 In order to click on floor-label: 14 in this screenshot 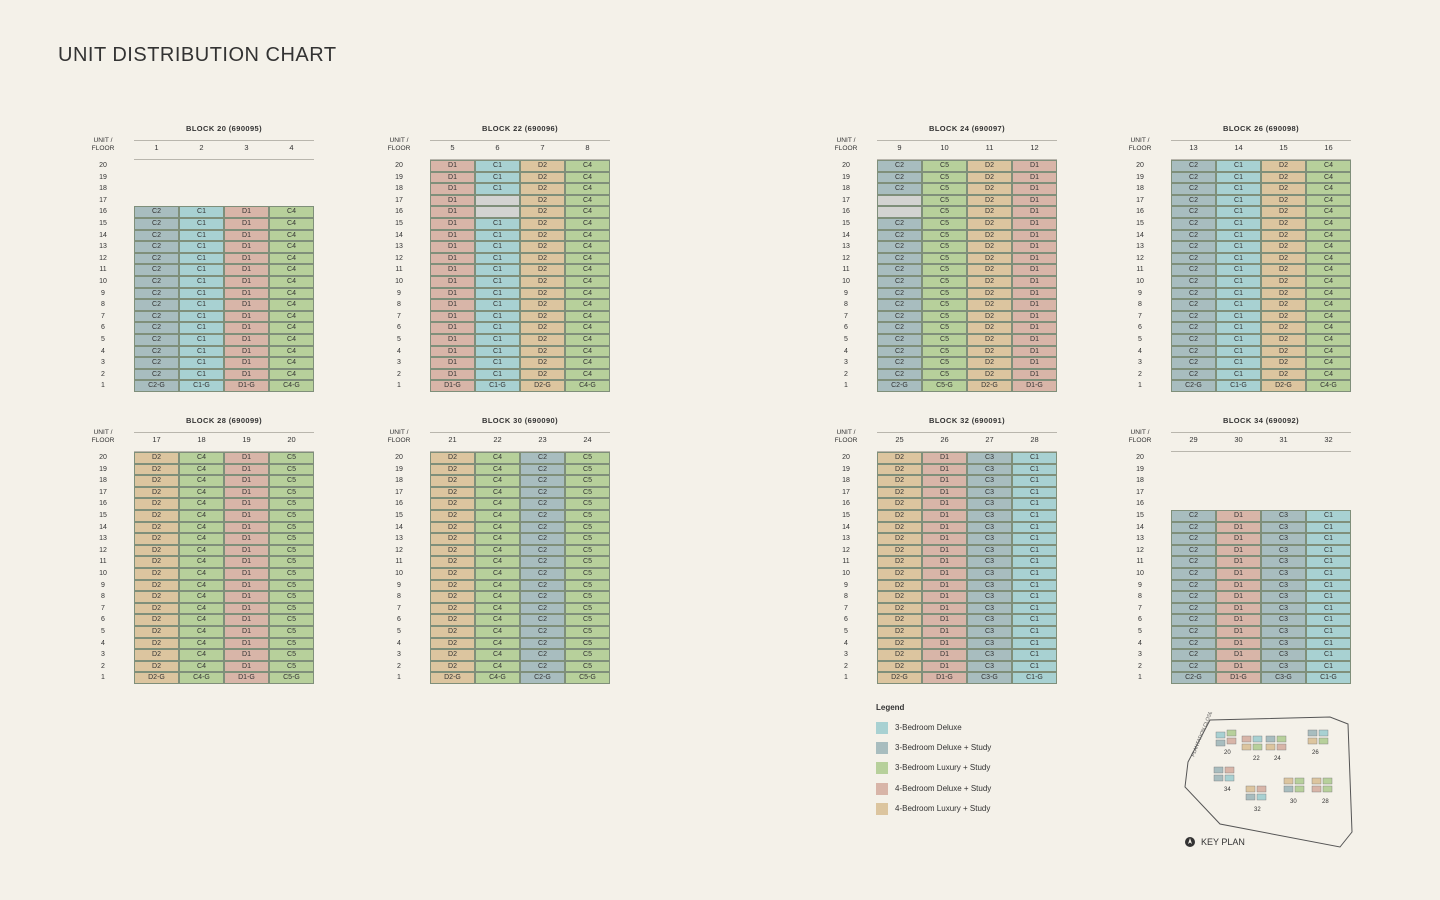, I will do `click(103, 235)`.